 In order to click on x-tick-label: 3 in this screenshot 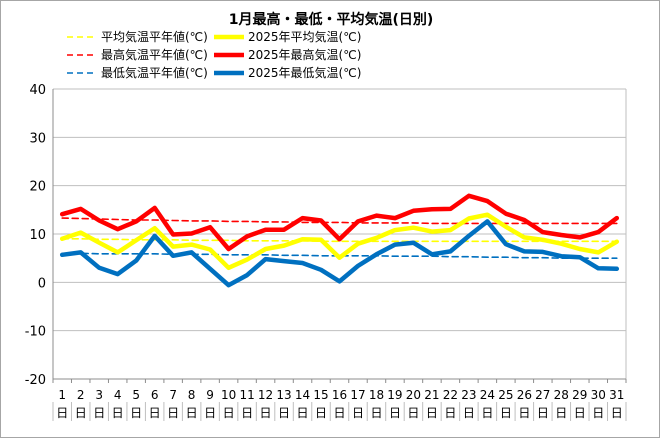, I will do `click(99, 395)`.